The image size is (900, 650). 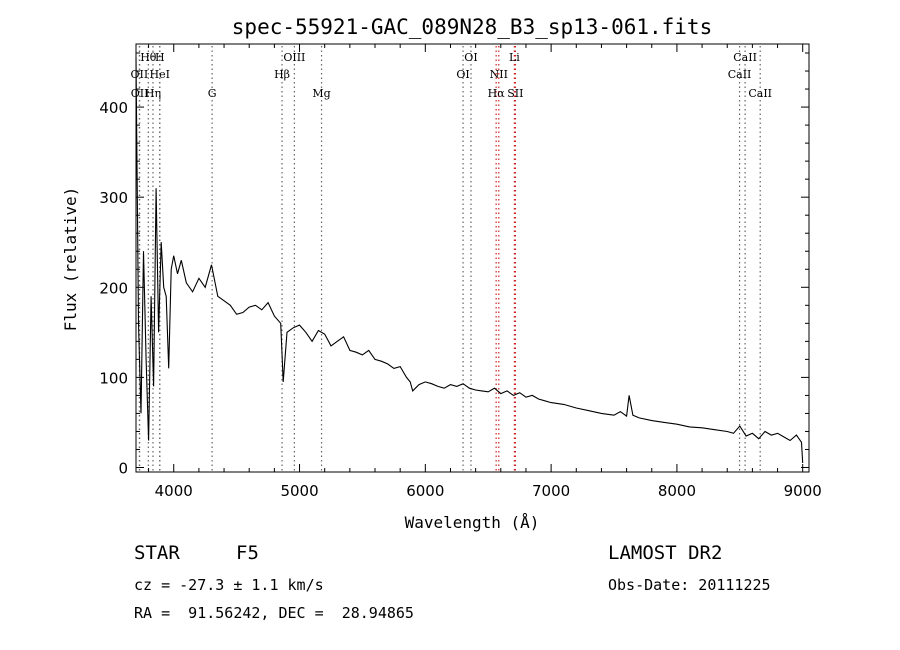 I want to click on coordinates: RA = 91.56242, DEC = 28.94865, so click(x=274, y=613).